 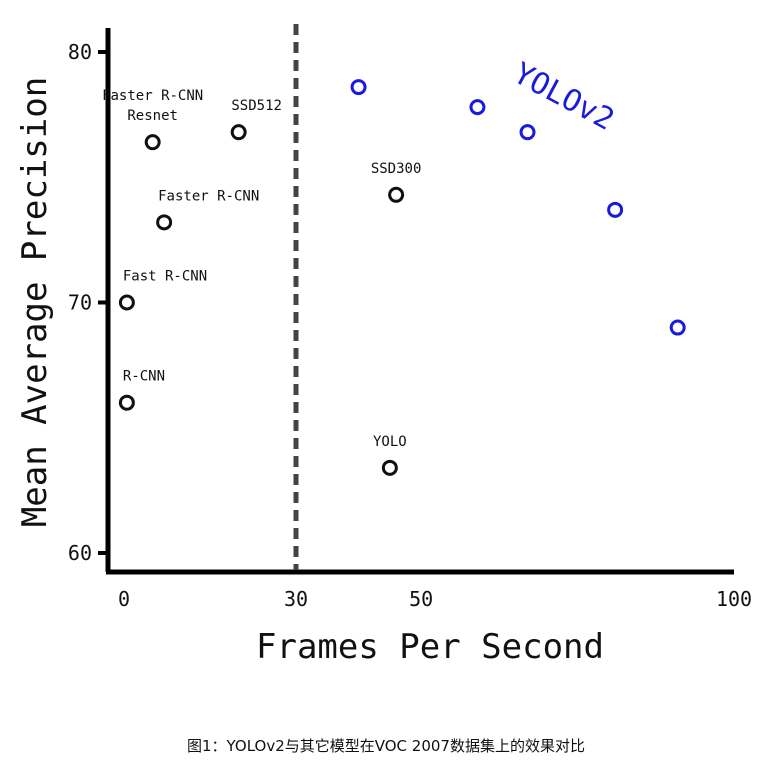 I want to click on x-tick-label: 100, so click(x=734, y=599).